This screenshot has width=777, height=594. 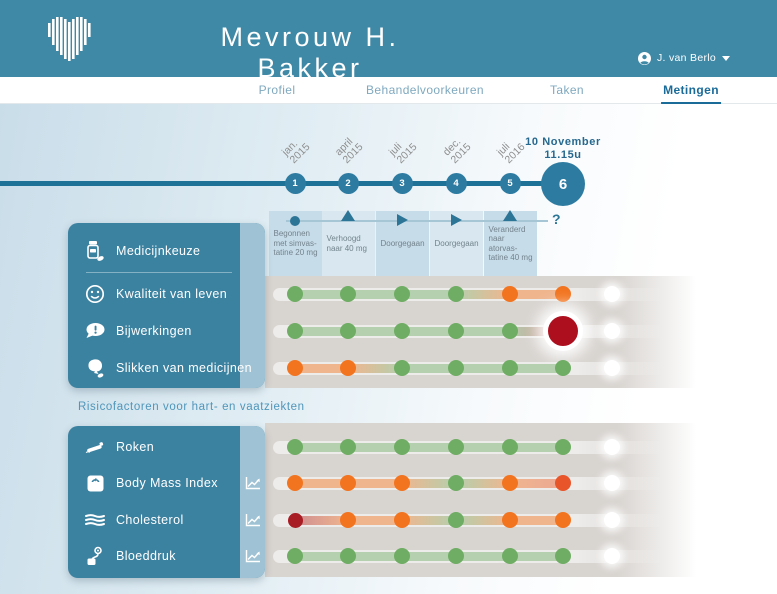 What do you see at coordinates (95, 447) in the screenshot?
I see `cigarette-icon` at bounding box center [95, 447].